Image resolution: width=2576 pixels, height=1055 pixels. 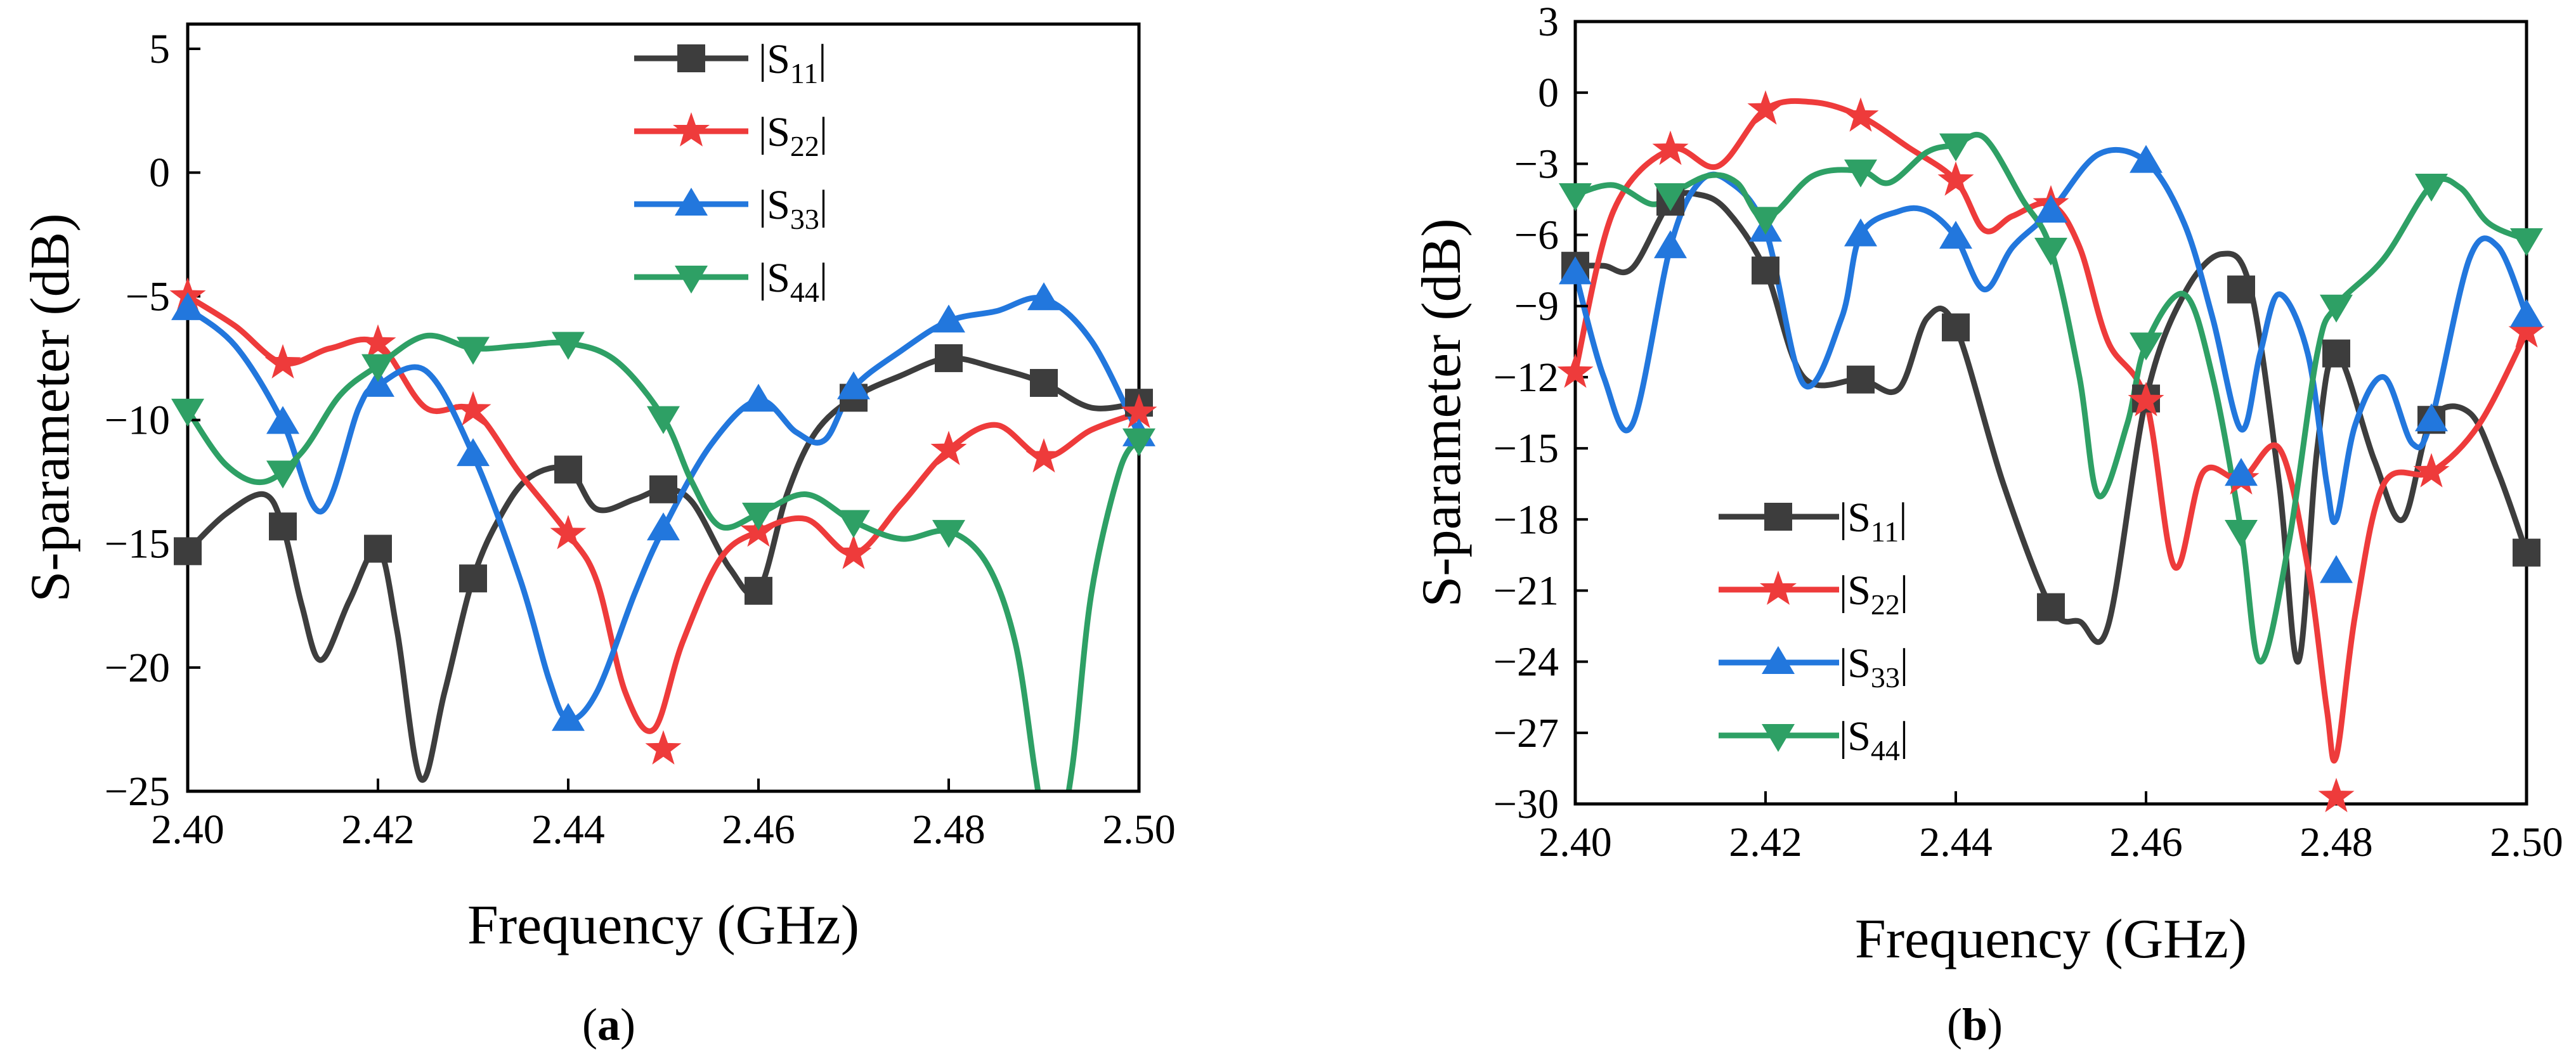 I want to click on x-axis-a: 2.40 2.42 2.44 2.46 2.48 2.50, so click(x=664, y=816).